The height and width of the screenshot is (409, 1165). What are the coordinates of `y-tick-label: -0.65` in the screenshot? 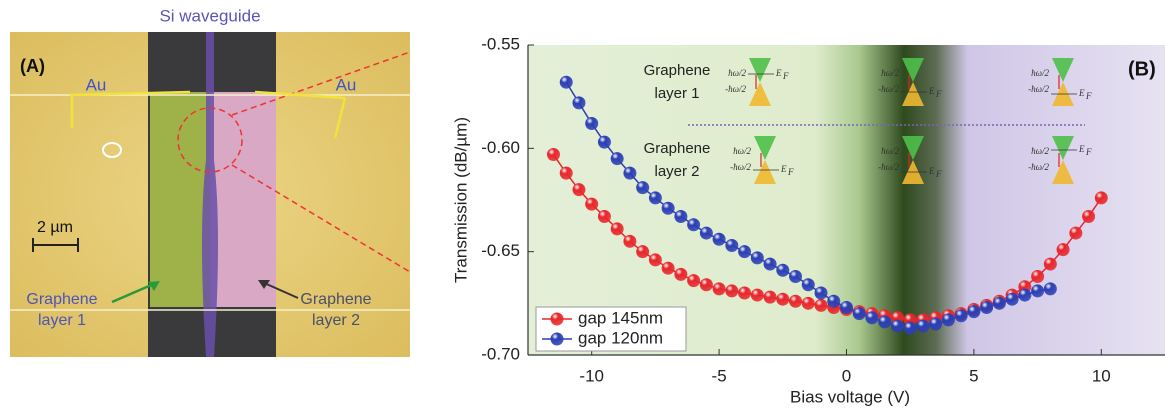 It's located at (500, 250).